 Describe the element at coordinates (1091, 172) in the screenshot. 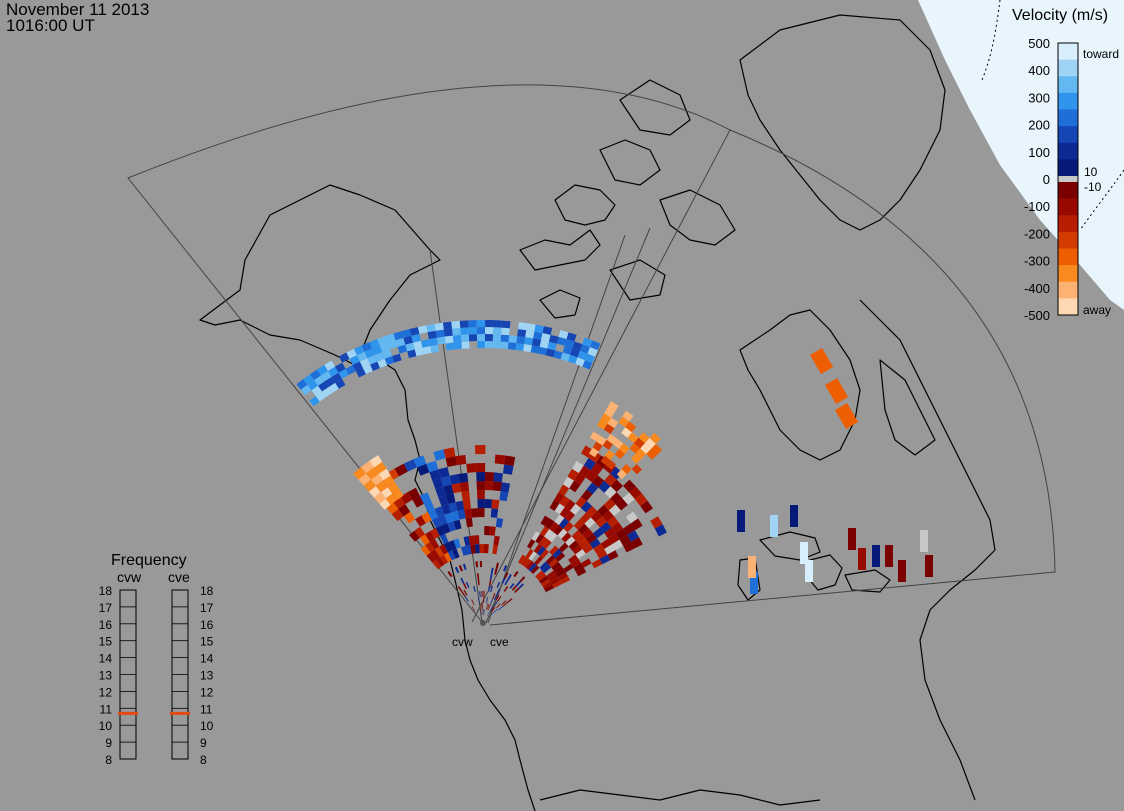

I see `plus-threshold-label: 10` at that location.